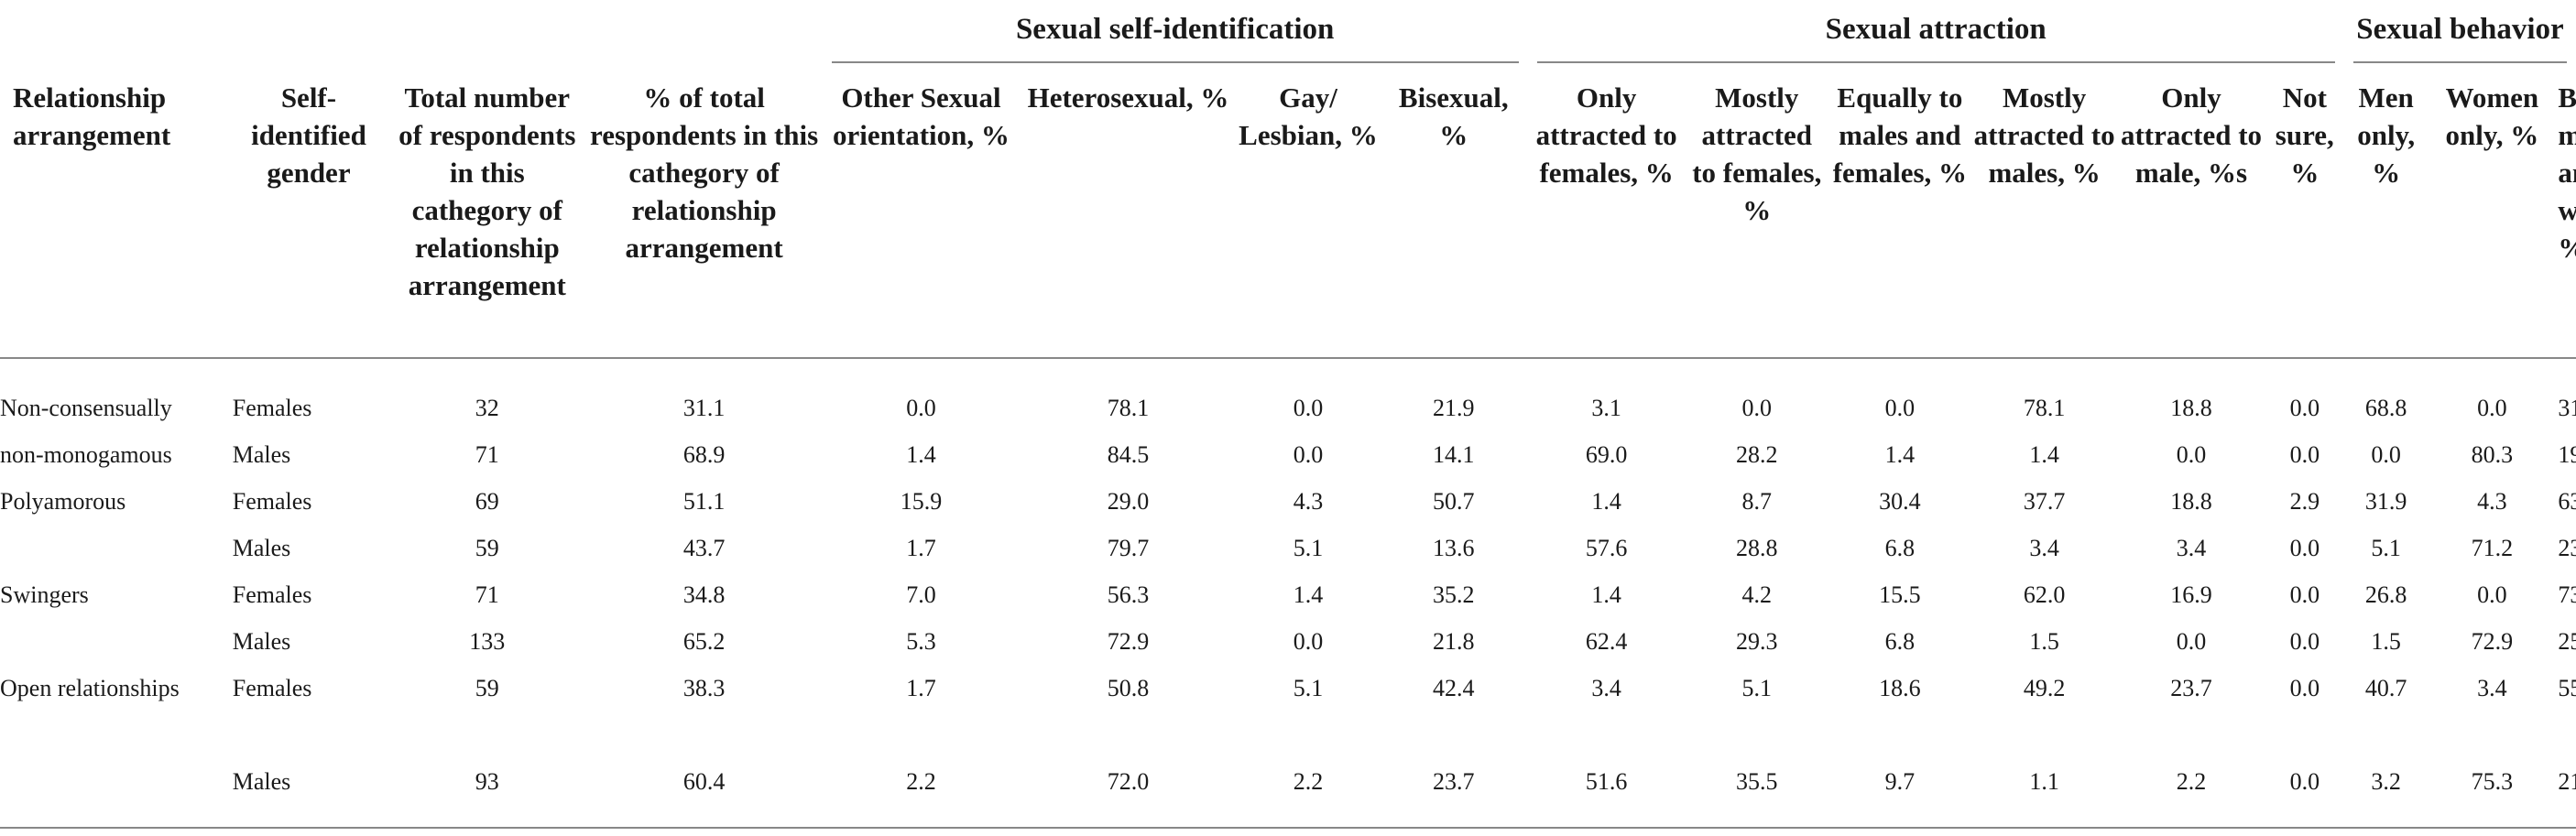  What do you see at coordinates (2493, 547) in the screenshot?
I see `cell-value: 71.2` at bounding box center [2493, 547].